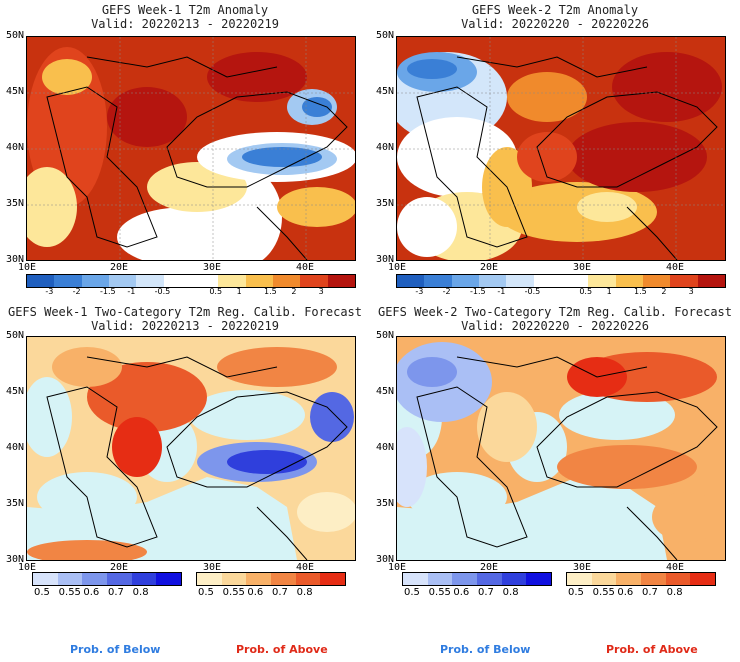  I want to click on anomaly-map-svg, so click(191, 148).